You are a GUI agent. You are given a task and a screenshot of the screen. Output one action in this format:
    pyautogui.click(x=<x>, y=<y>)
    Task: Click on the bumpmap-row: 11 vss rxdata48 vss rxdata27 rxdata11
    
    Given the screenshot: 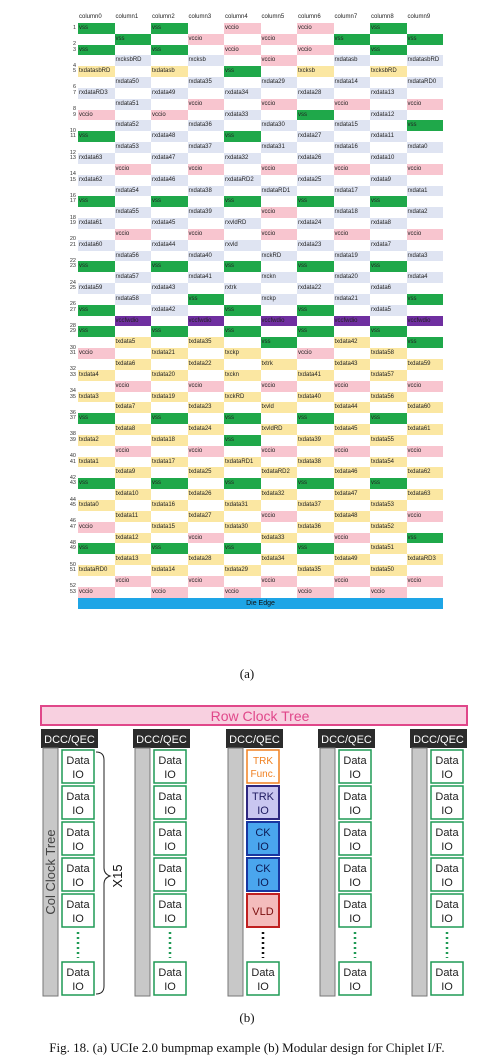 What is the action you would take?
    pyautogui.click(x=256, y=137)
    